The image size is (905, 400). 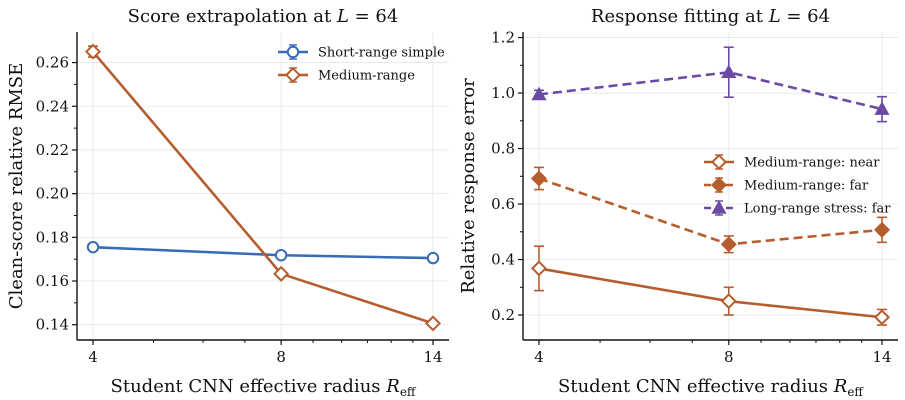 What do you see at coordinates (16, 186) in the screenshot?
I see `y-axis-label: Clean-score relative RMSE` at bounding box center [16, 186].